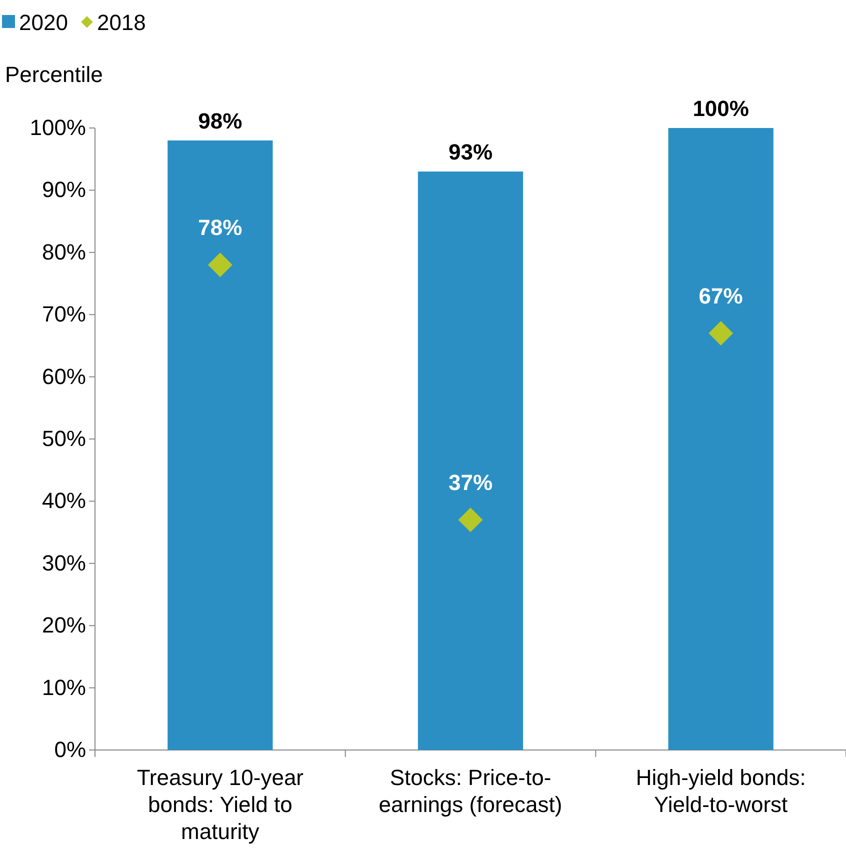 This screenshot has height=855, width=846. What do you see at coordinates (64, 314) in the screenshot?
I see `y-tick-label: 70%` at bounding box center [64, 314].